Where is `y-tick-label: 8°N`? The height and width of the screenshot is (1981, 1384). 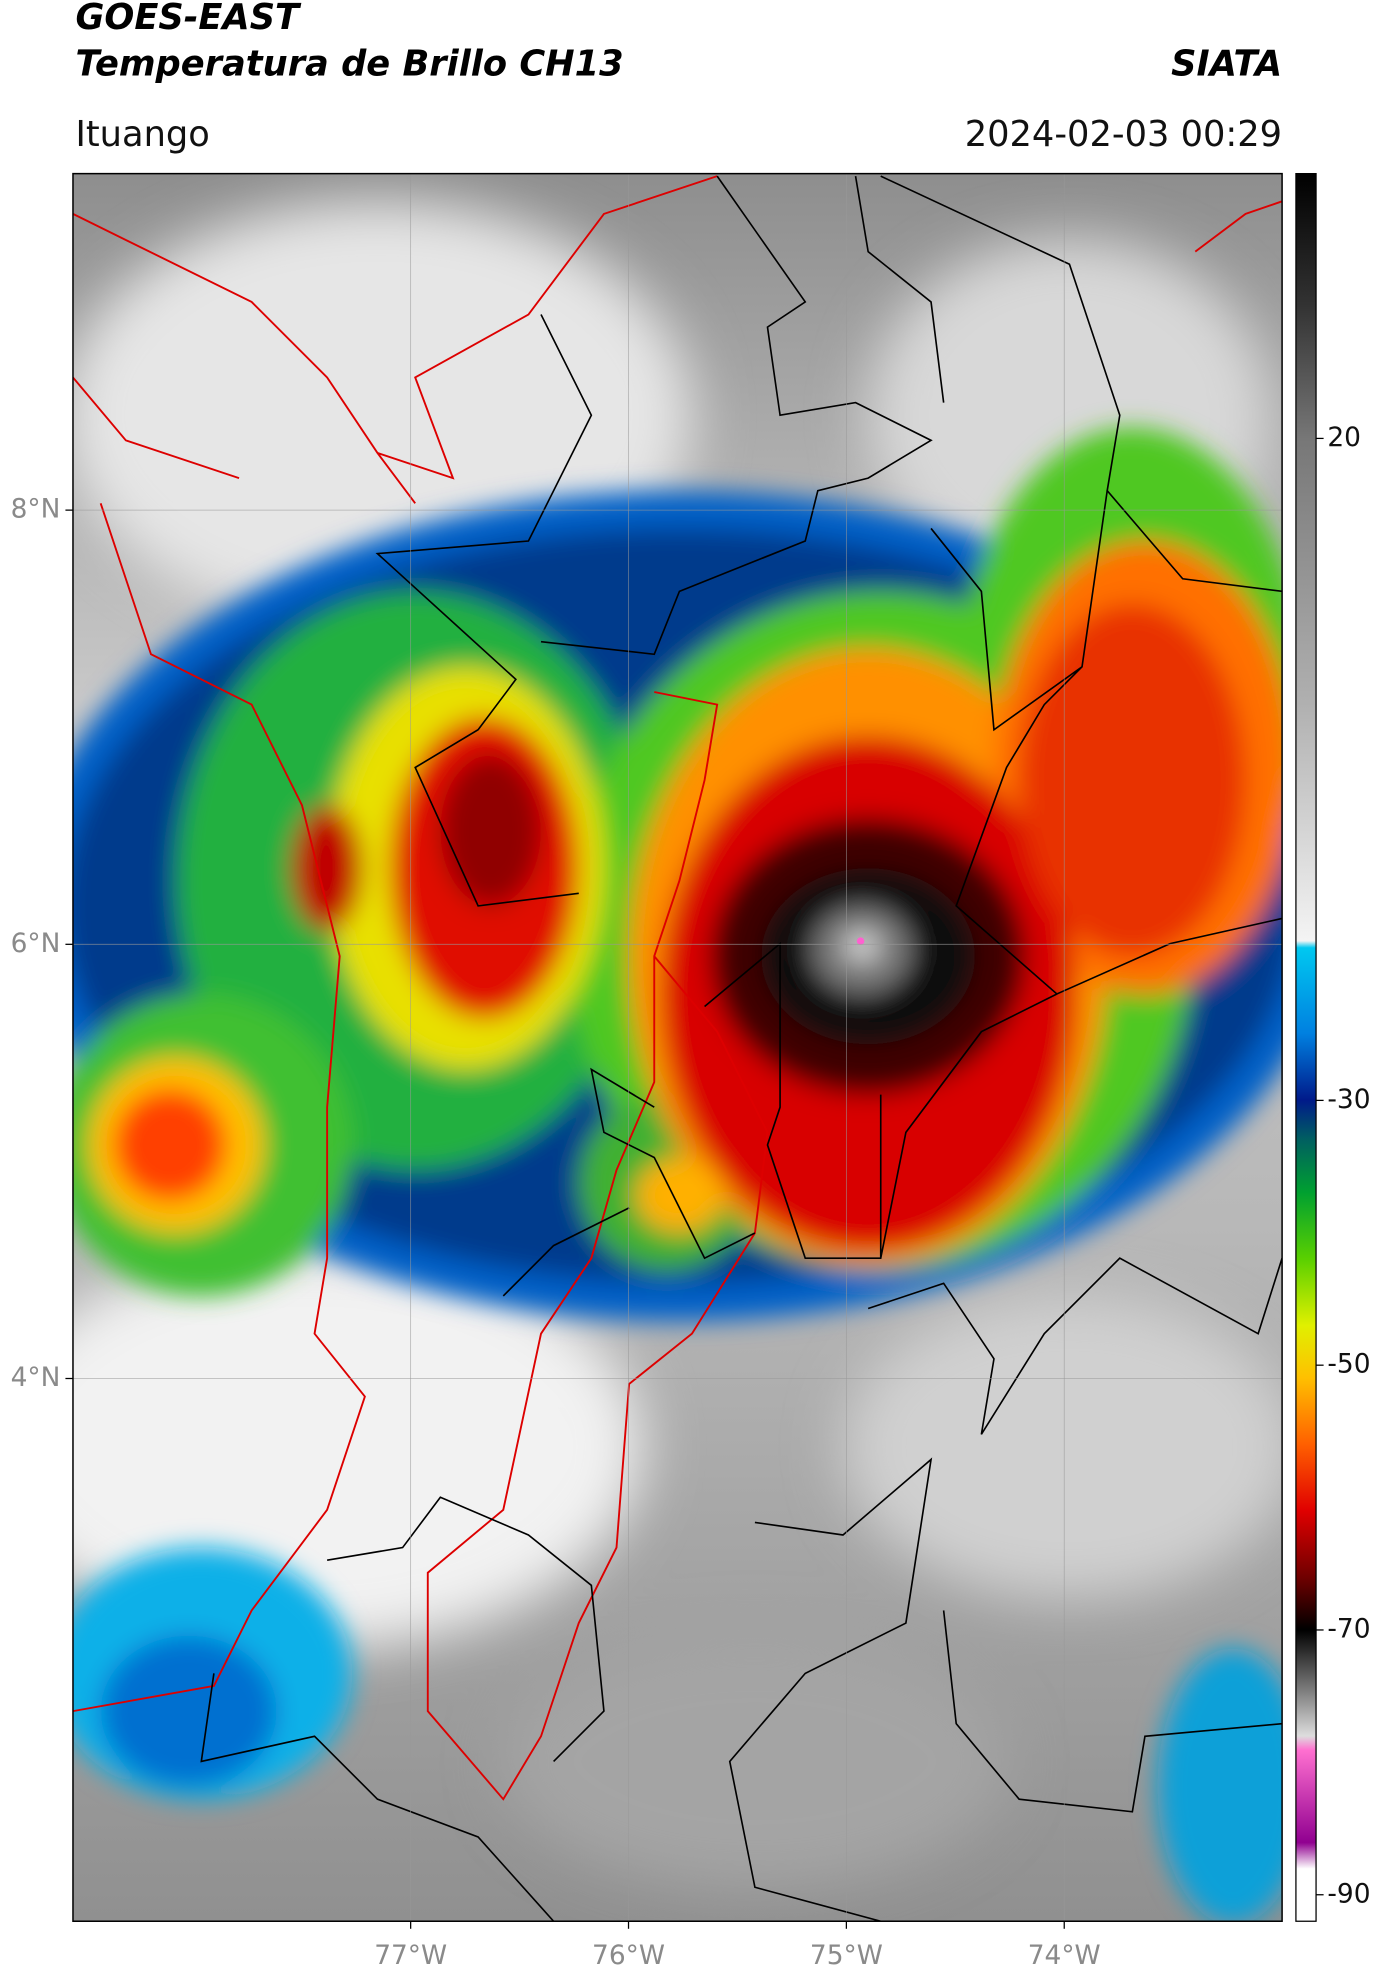 y-tick-label: 8°N is located at coordinates (36, 509).